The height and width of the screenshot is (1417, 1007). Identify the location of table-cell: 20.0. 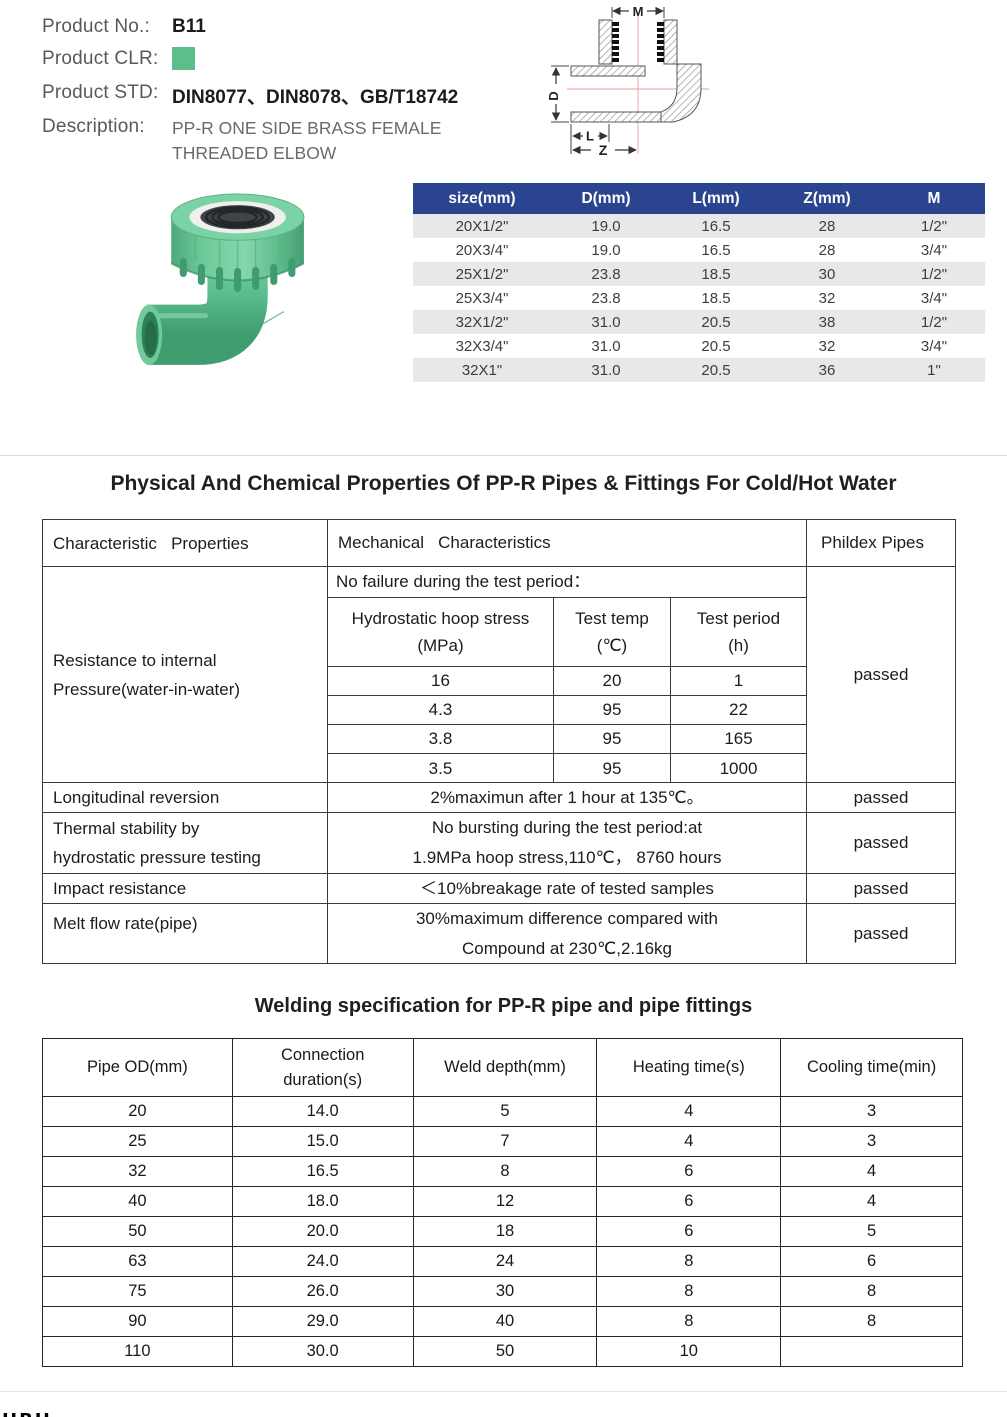
(322, 1231).